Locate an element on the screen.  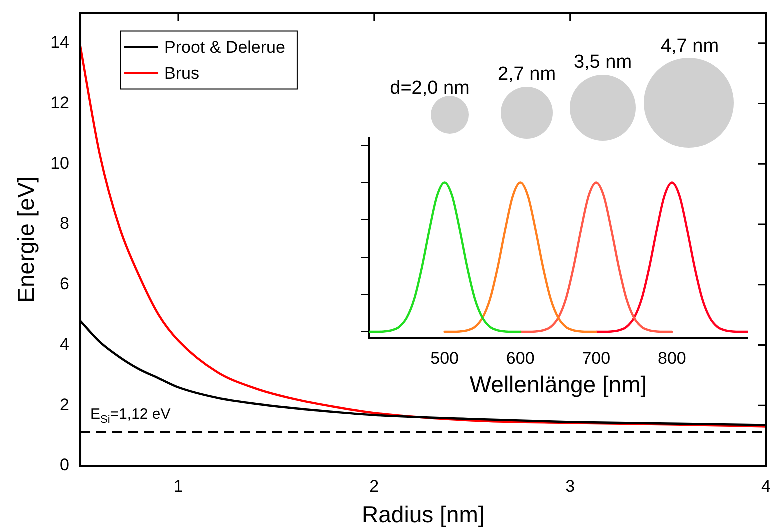
y-tick-label: 4 is located at coordinates (65, 344).